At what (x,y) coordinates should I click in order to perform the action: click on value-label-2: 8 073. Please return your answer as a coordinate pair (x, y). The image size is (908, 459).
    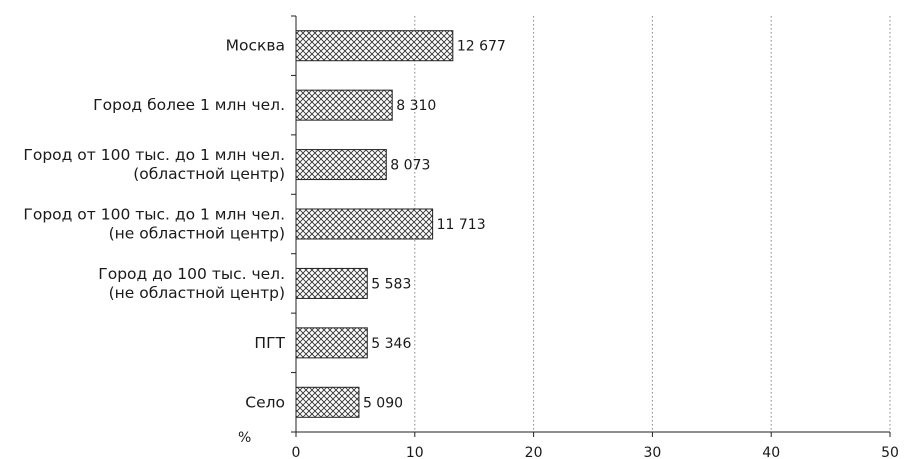
    Looking at the image, I should click on (410, 166).